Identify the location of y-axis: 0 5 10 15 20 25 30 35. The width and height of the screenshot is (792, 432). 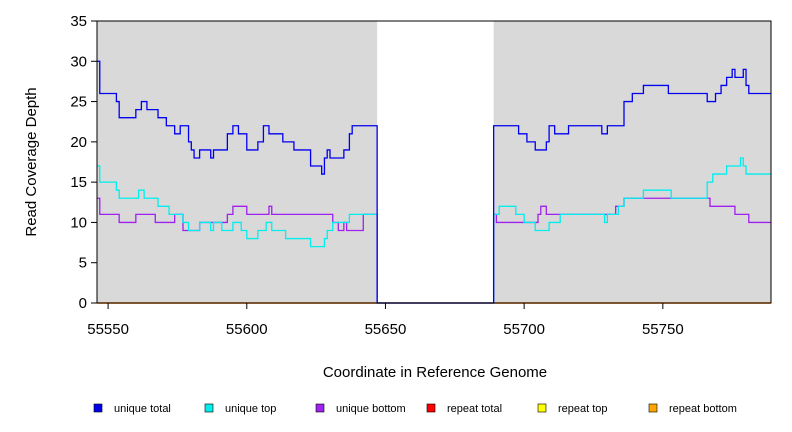
(83, 162).